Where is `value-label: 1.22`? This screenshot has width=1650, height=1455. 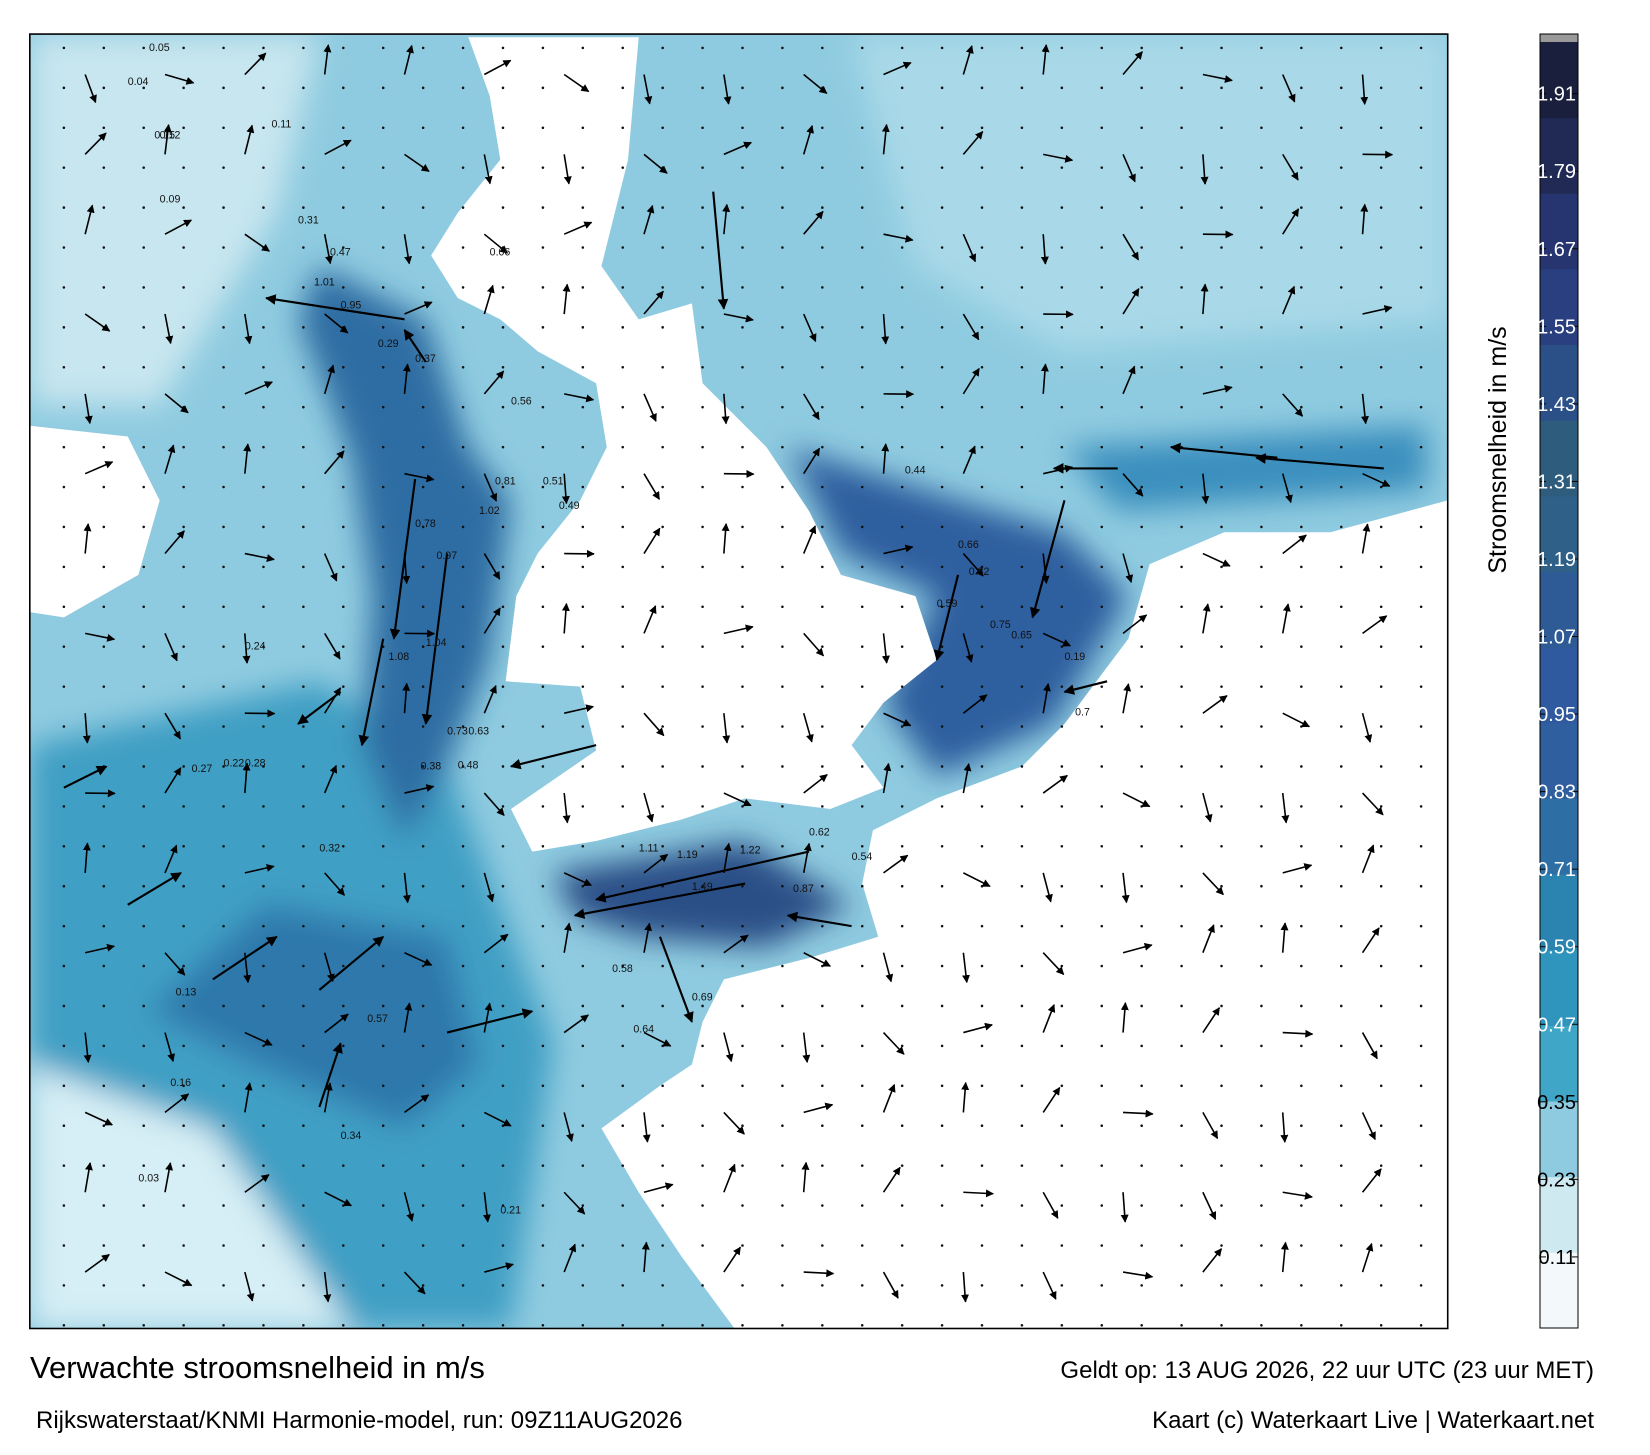
value-label: 1.22 is located at coordinates (750, 851).